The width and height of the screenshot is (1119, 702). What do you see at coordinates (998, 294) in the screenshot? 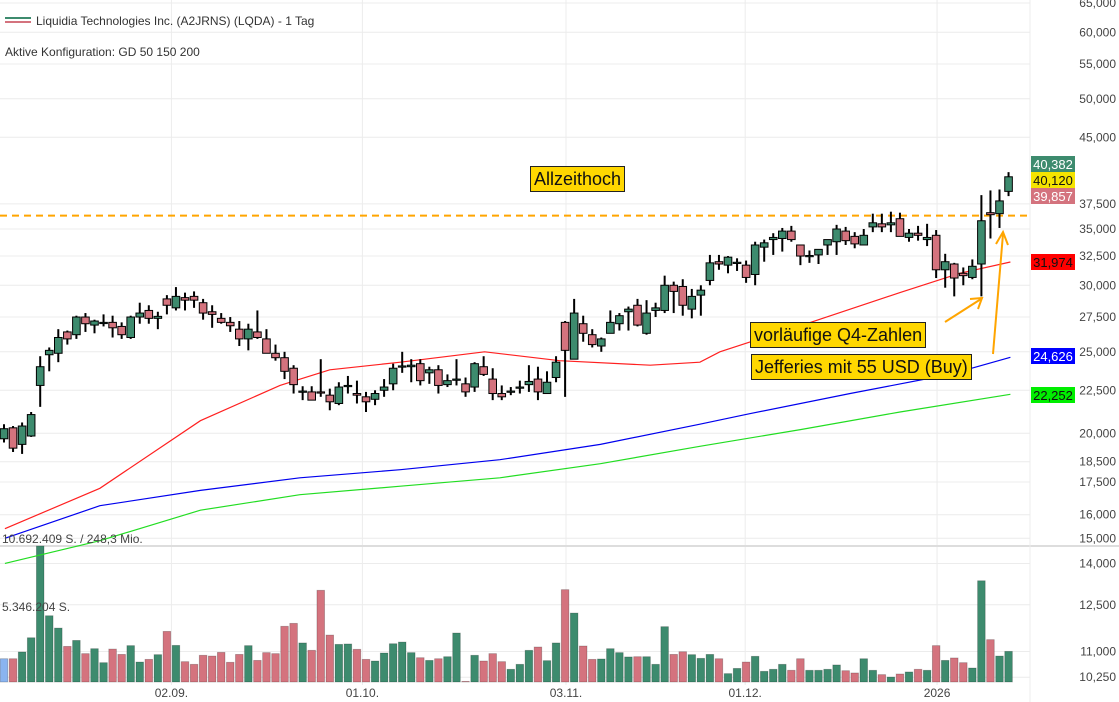
I see `arrow-jefferies` at bounding box center [998, 294].